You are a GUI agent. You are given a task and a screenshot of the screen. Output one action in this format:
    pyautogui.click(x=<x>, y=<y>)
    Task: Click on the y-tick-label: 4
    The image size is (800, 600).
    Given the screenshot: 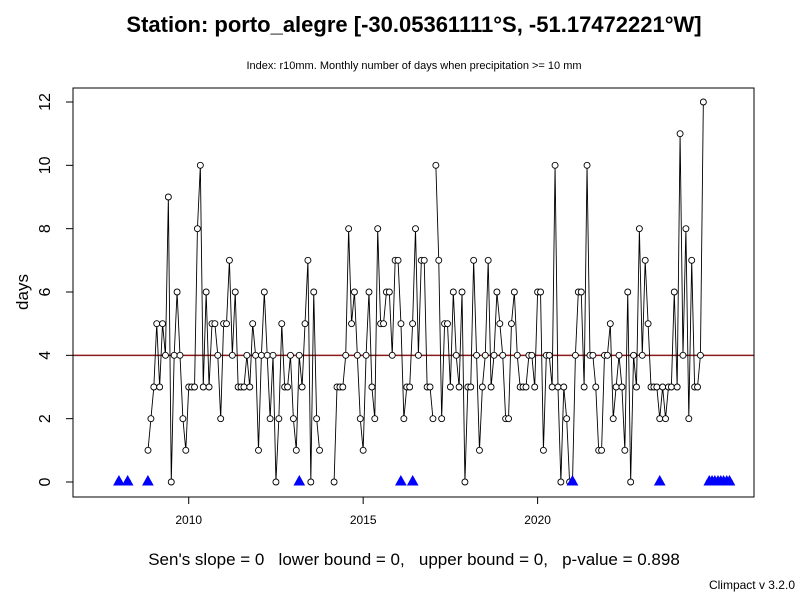 What is the action you would take?
    pyautogui.click(x=45, y=355)
    